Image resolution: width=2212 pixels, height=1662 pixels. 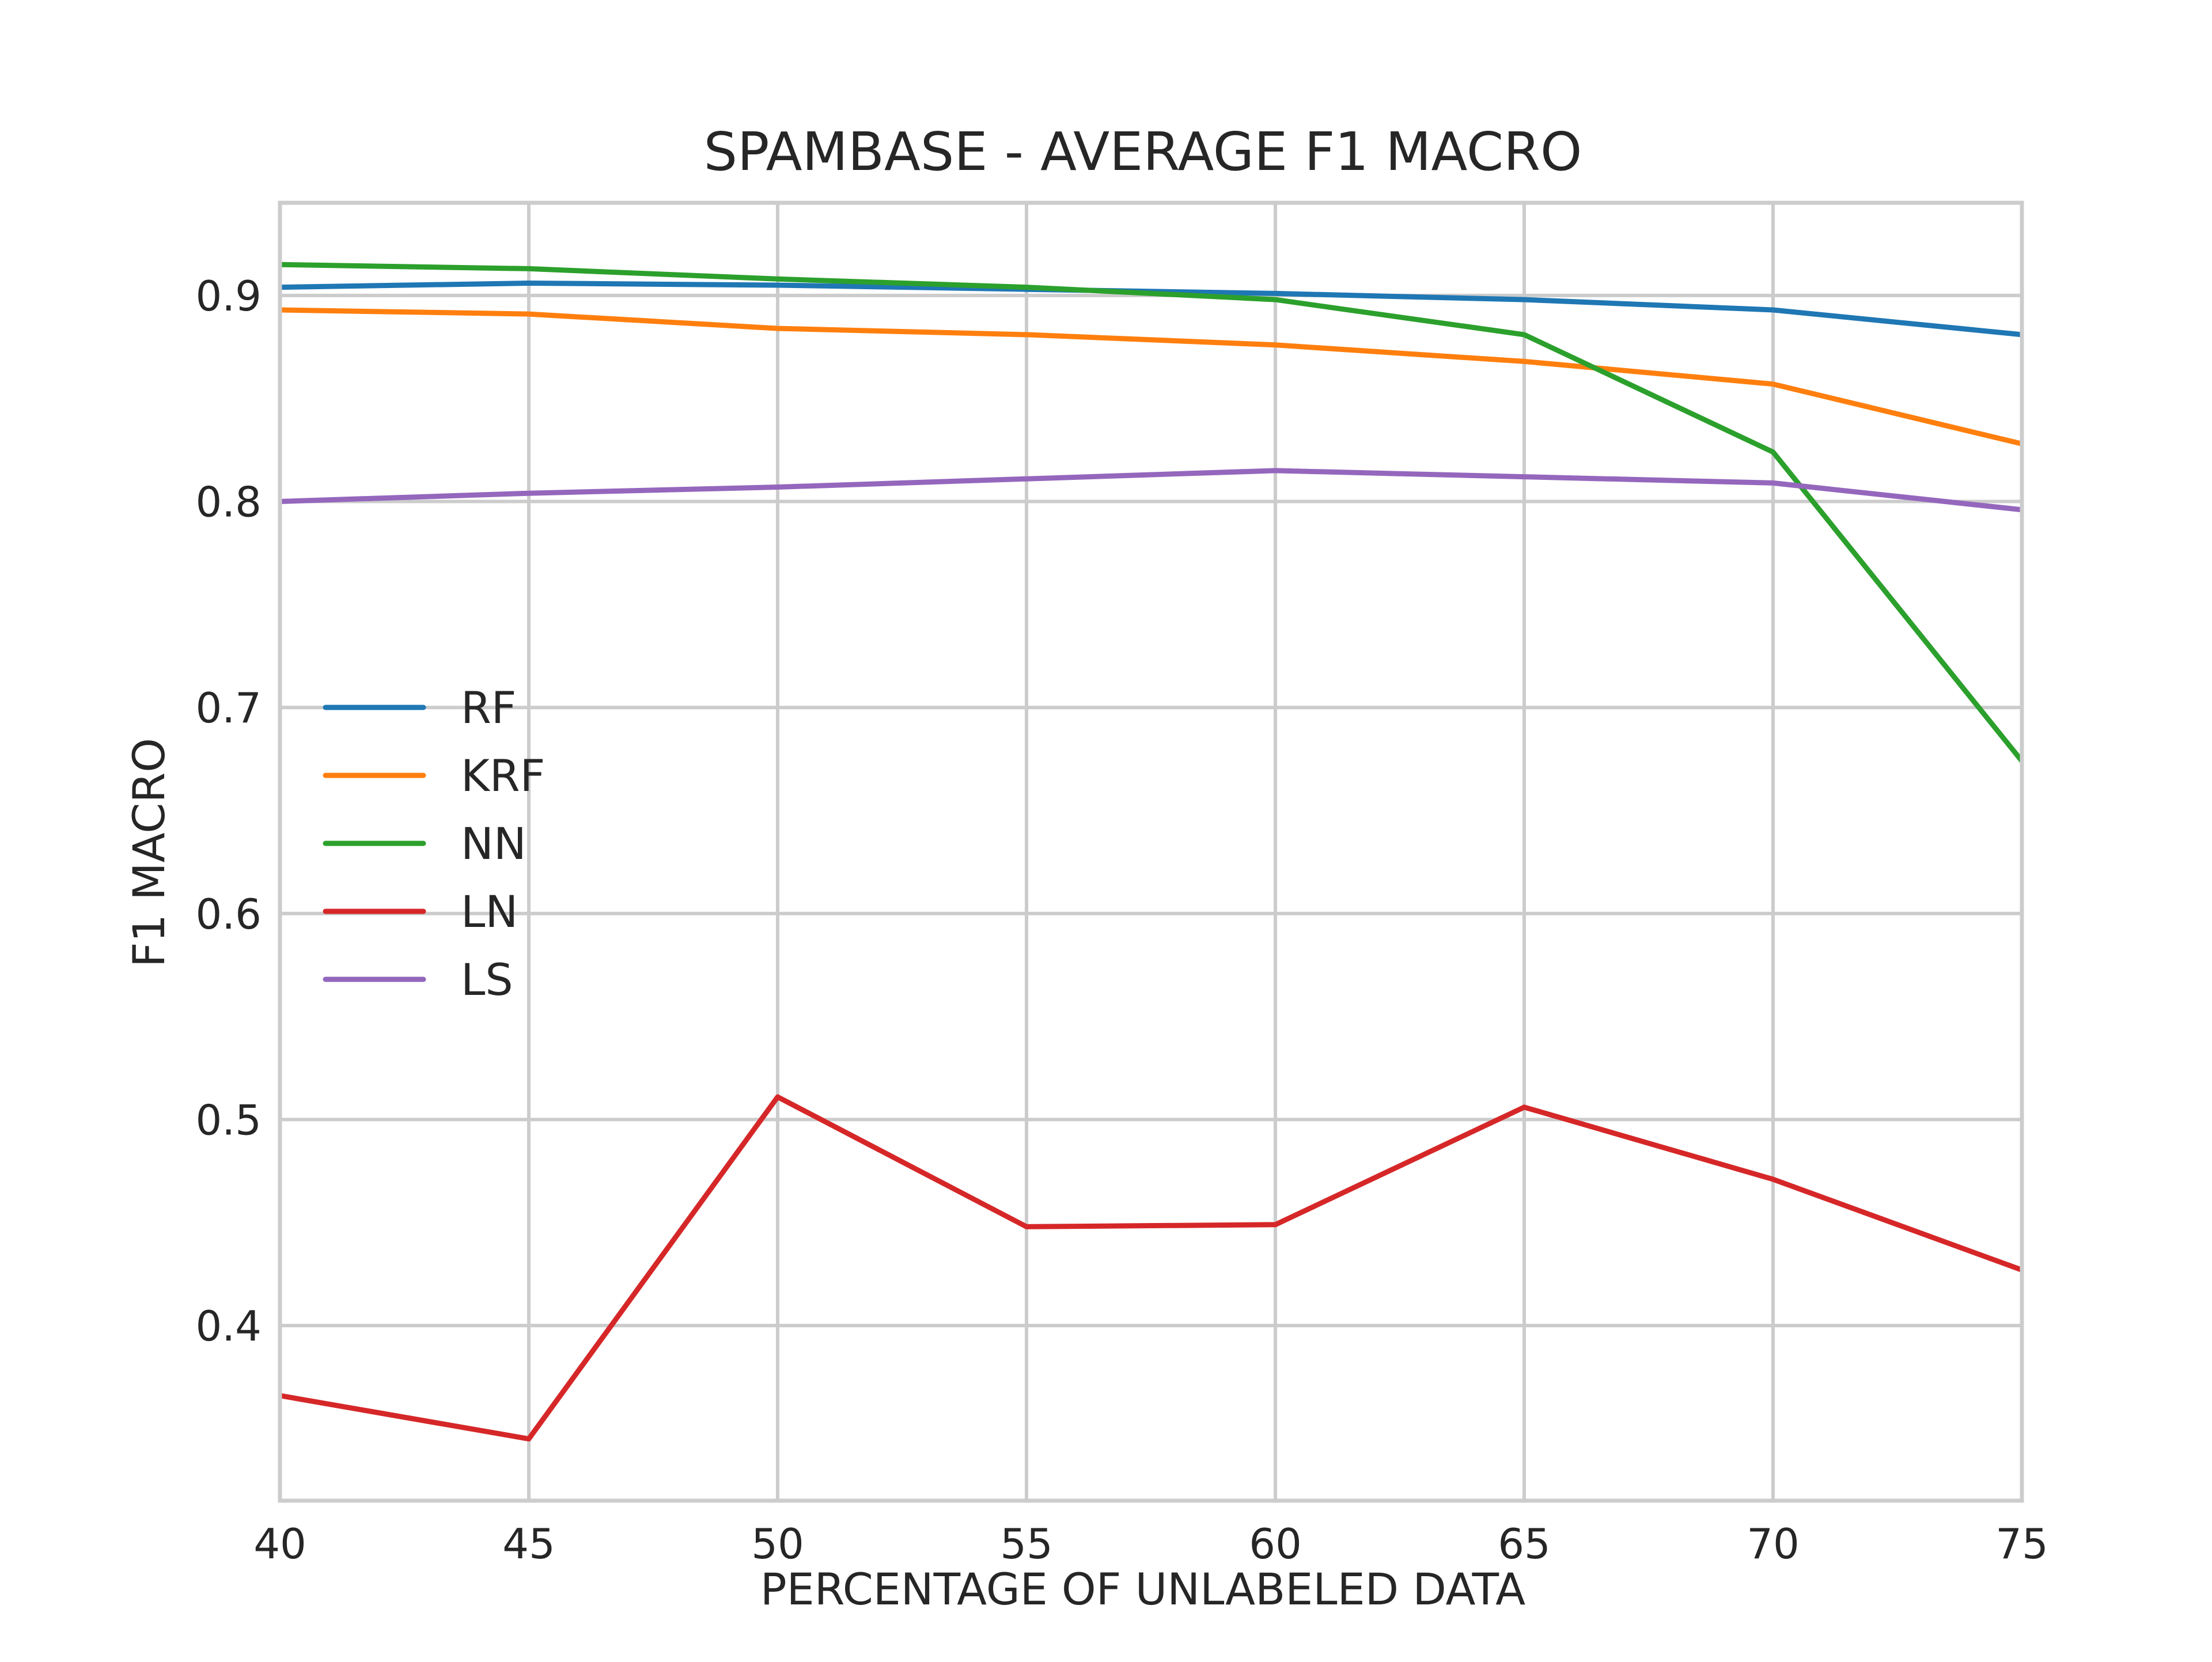 I want to click on x-tick-label: 50, so click(x=777, y=1544).